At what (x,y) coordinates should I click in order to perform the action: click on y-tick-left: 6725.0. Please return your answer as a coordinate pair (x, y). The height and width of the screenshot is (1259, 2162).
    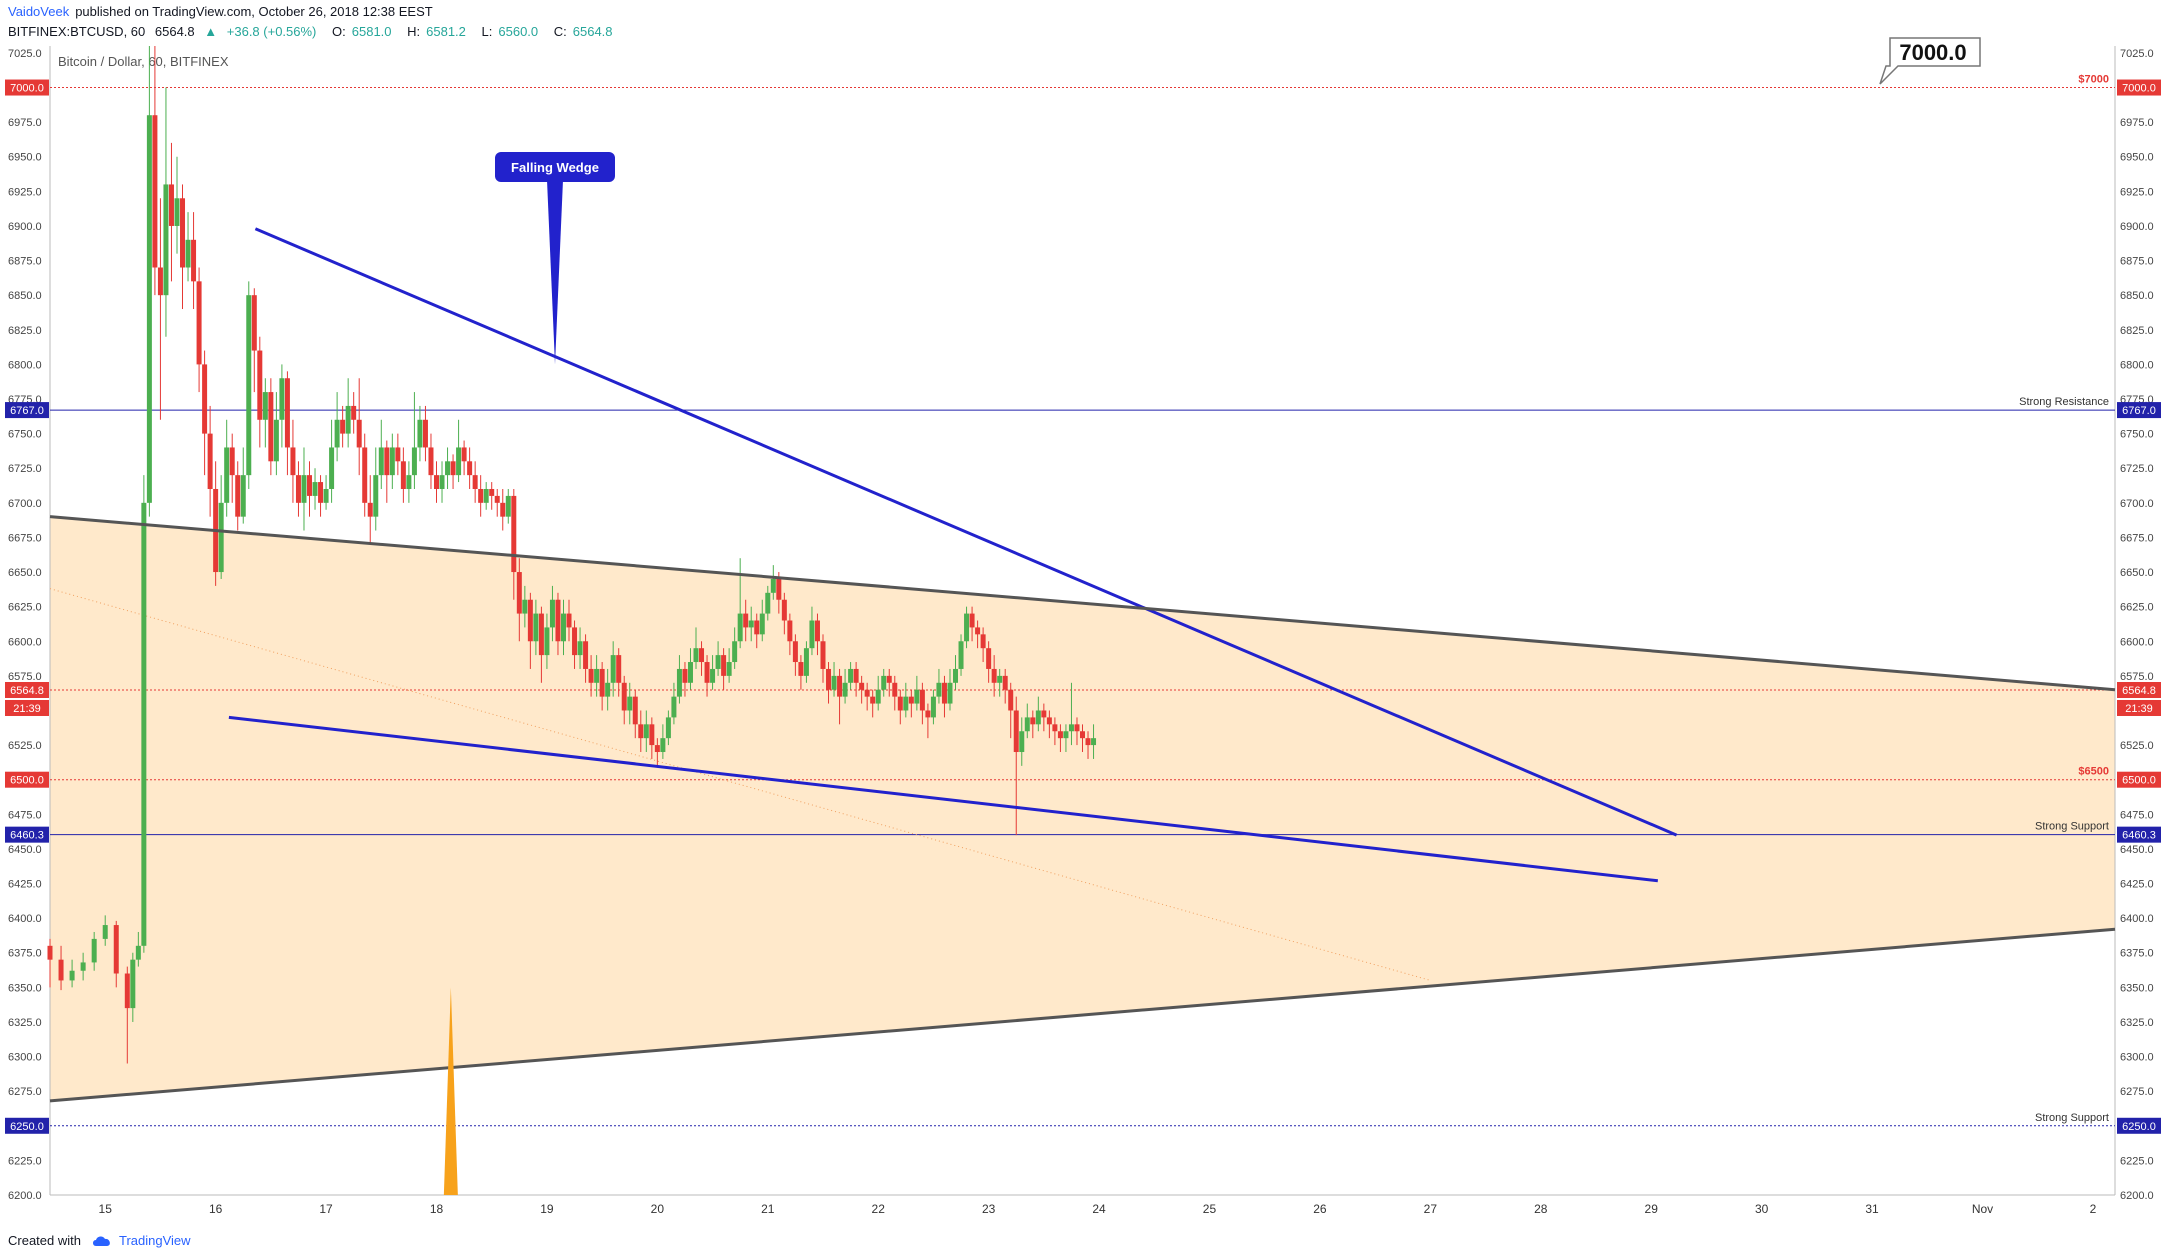
    Looking at the image, I should click on (25, 469).